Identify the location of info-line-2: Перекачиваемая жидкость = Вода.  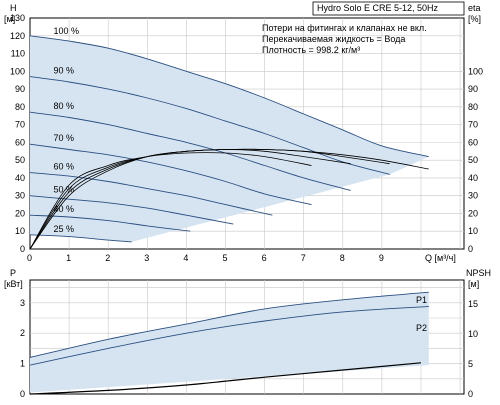
(333, 39).